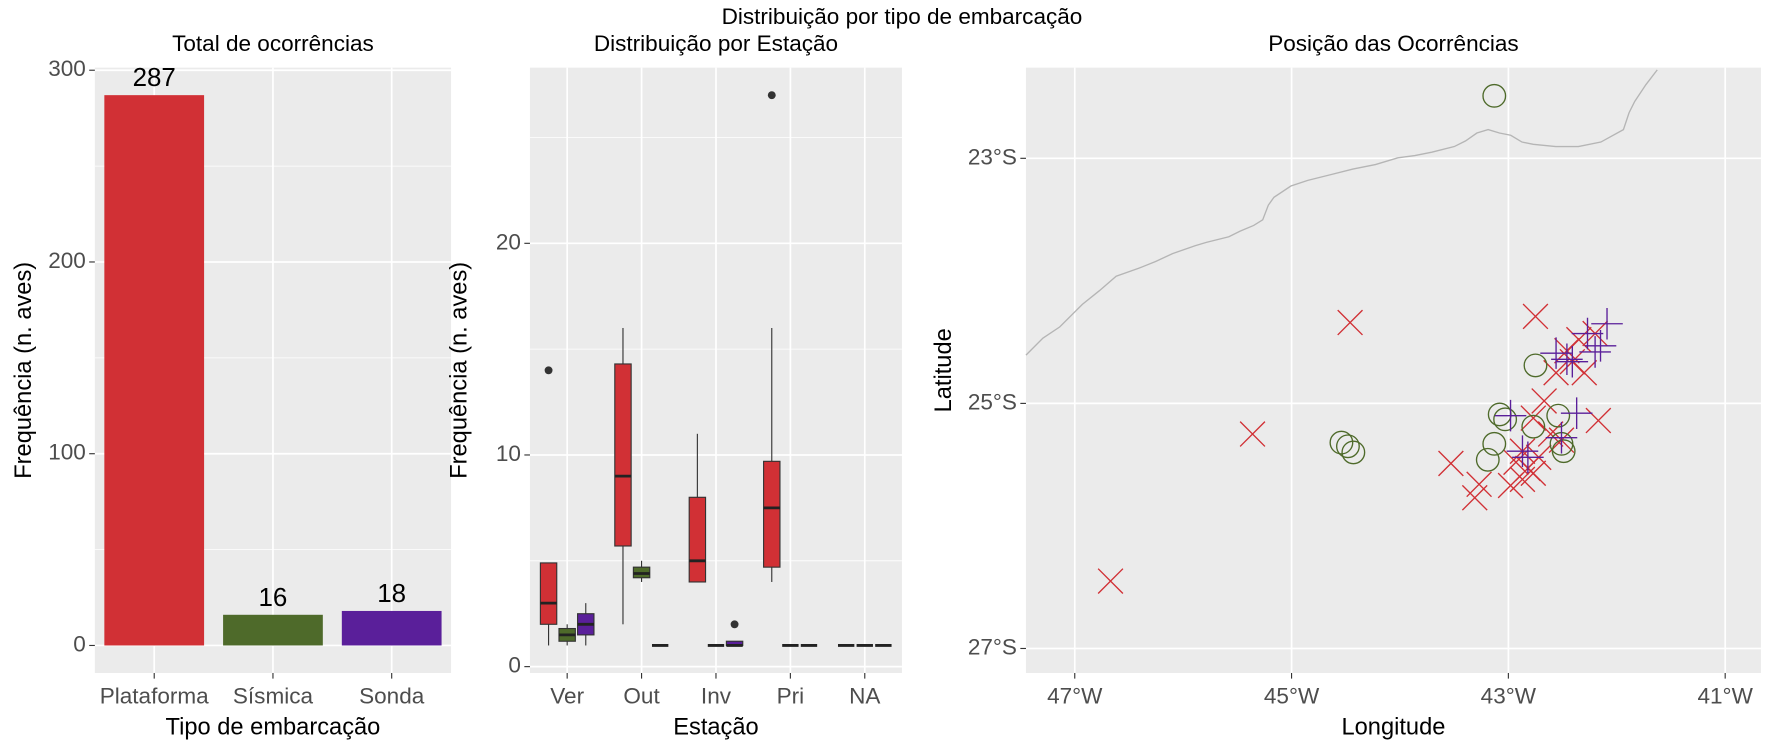 This screenshot has width=1769, height=749. What do you see at coordinates (508, 453) in the screenshot?
I see `y-tick-label: 10` at bounding box center [508, 453].